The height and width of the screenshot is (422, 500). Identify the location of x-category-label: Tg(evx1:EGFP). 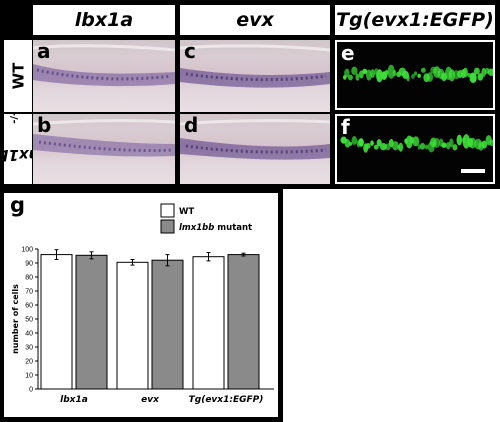
(226, 400).